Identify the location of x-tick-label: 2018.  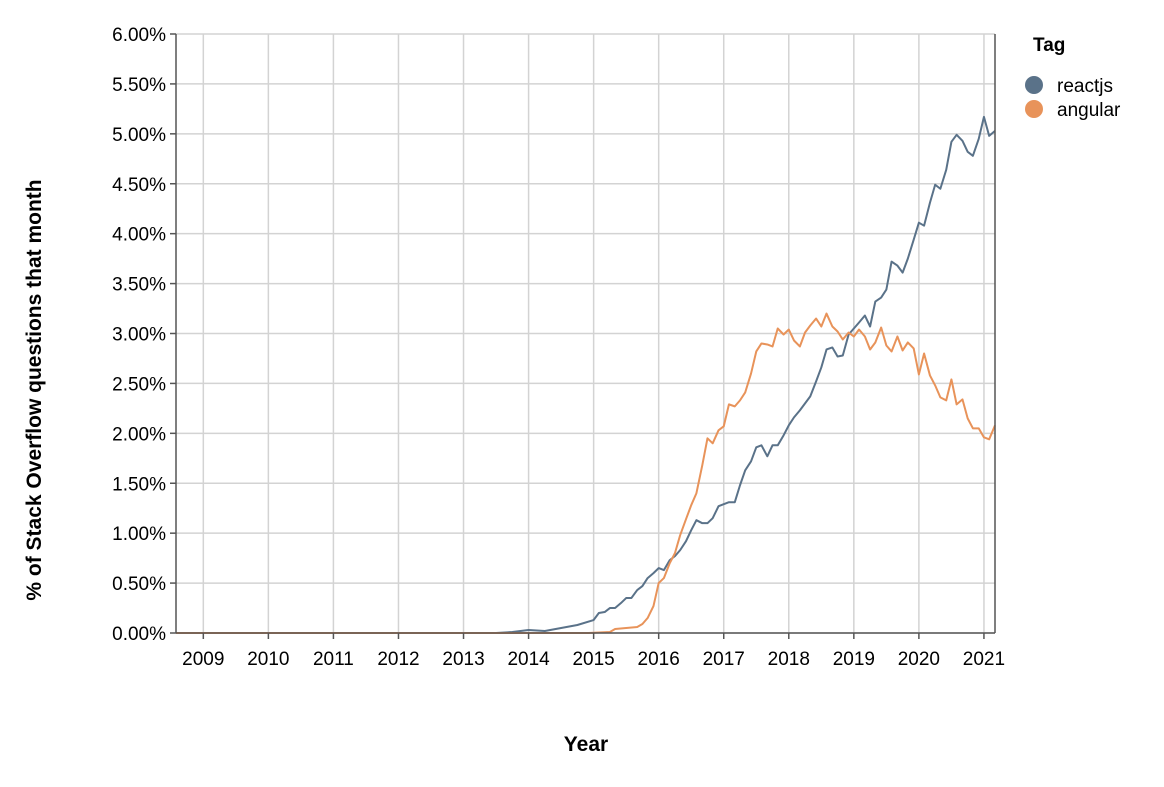
(789, 659).